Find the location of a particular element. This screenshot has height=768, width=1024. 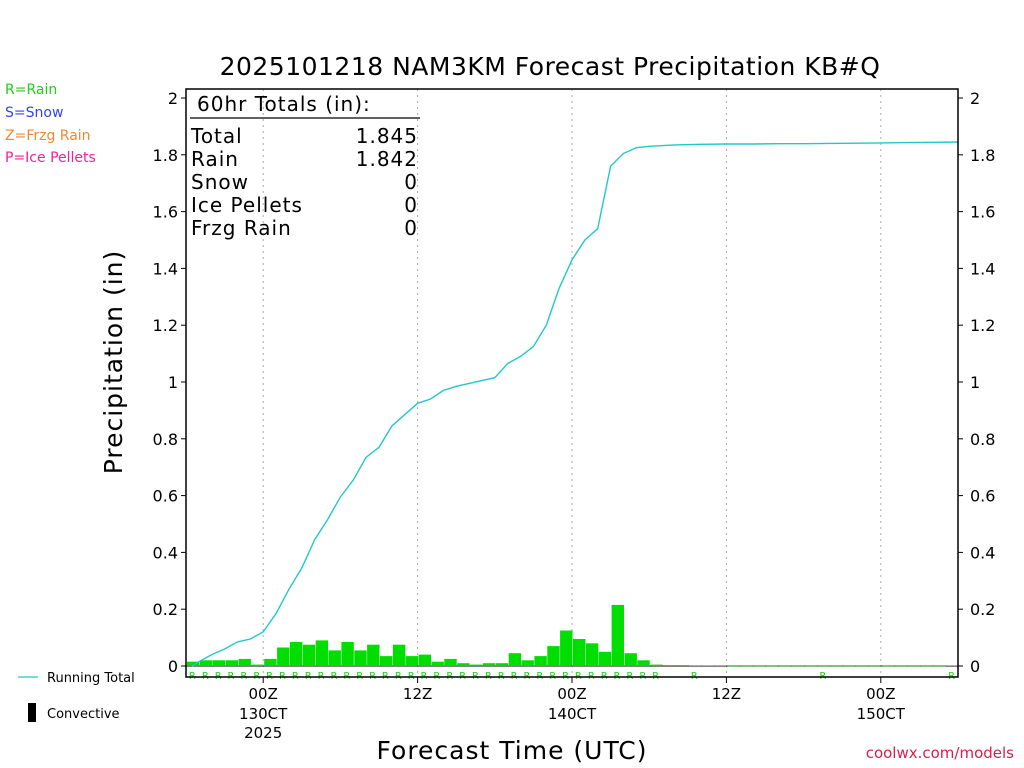

y-tick-label-right: 0.8 is located at coordinates (982, 439).